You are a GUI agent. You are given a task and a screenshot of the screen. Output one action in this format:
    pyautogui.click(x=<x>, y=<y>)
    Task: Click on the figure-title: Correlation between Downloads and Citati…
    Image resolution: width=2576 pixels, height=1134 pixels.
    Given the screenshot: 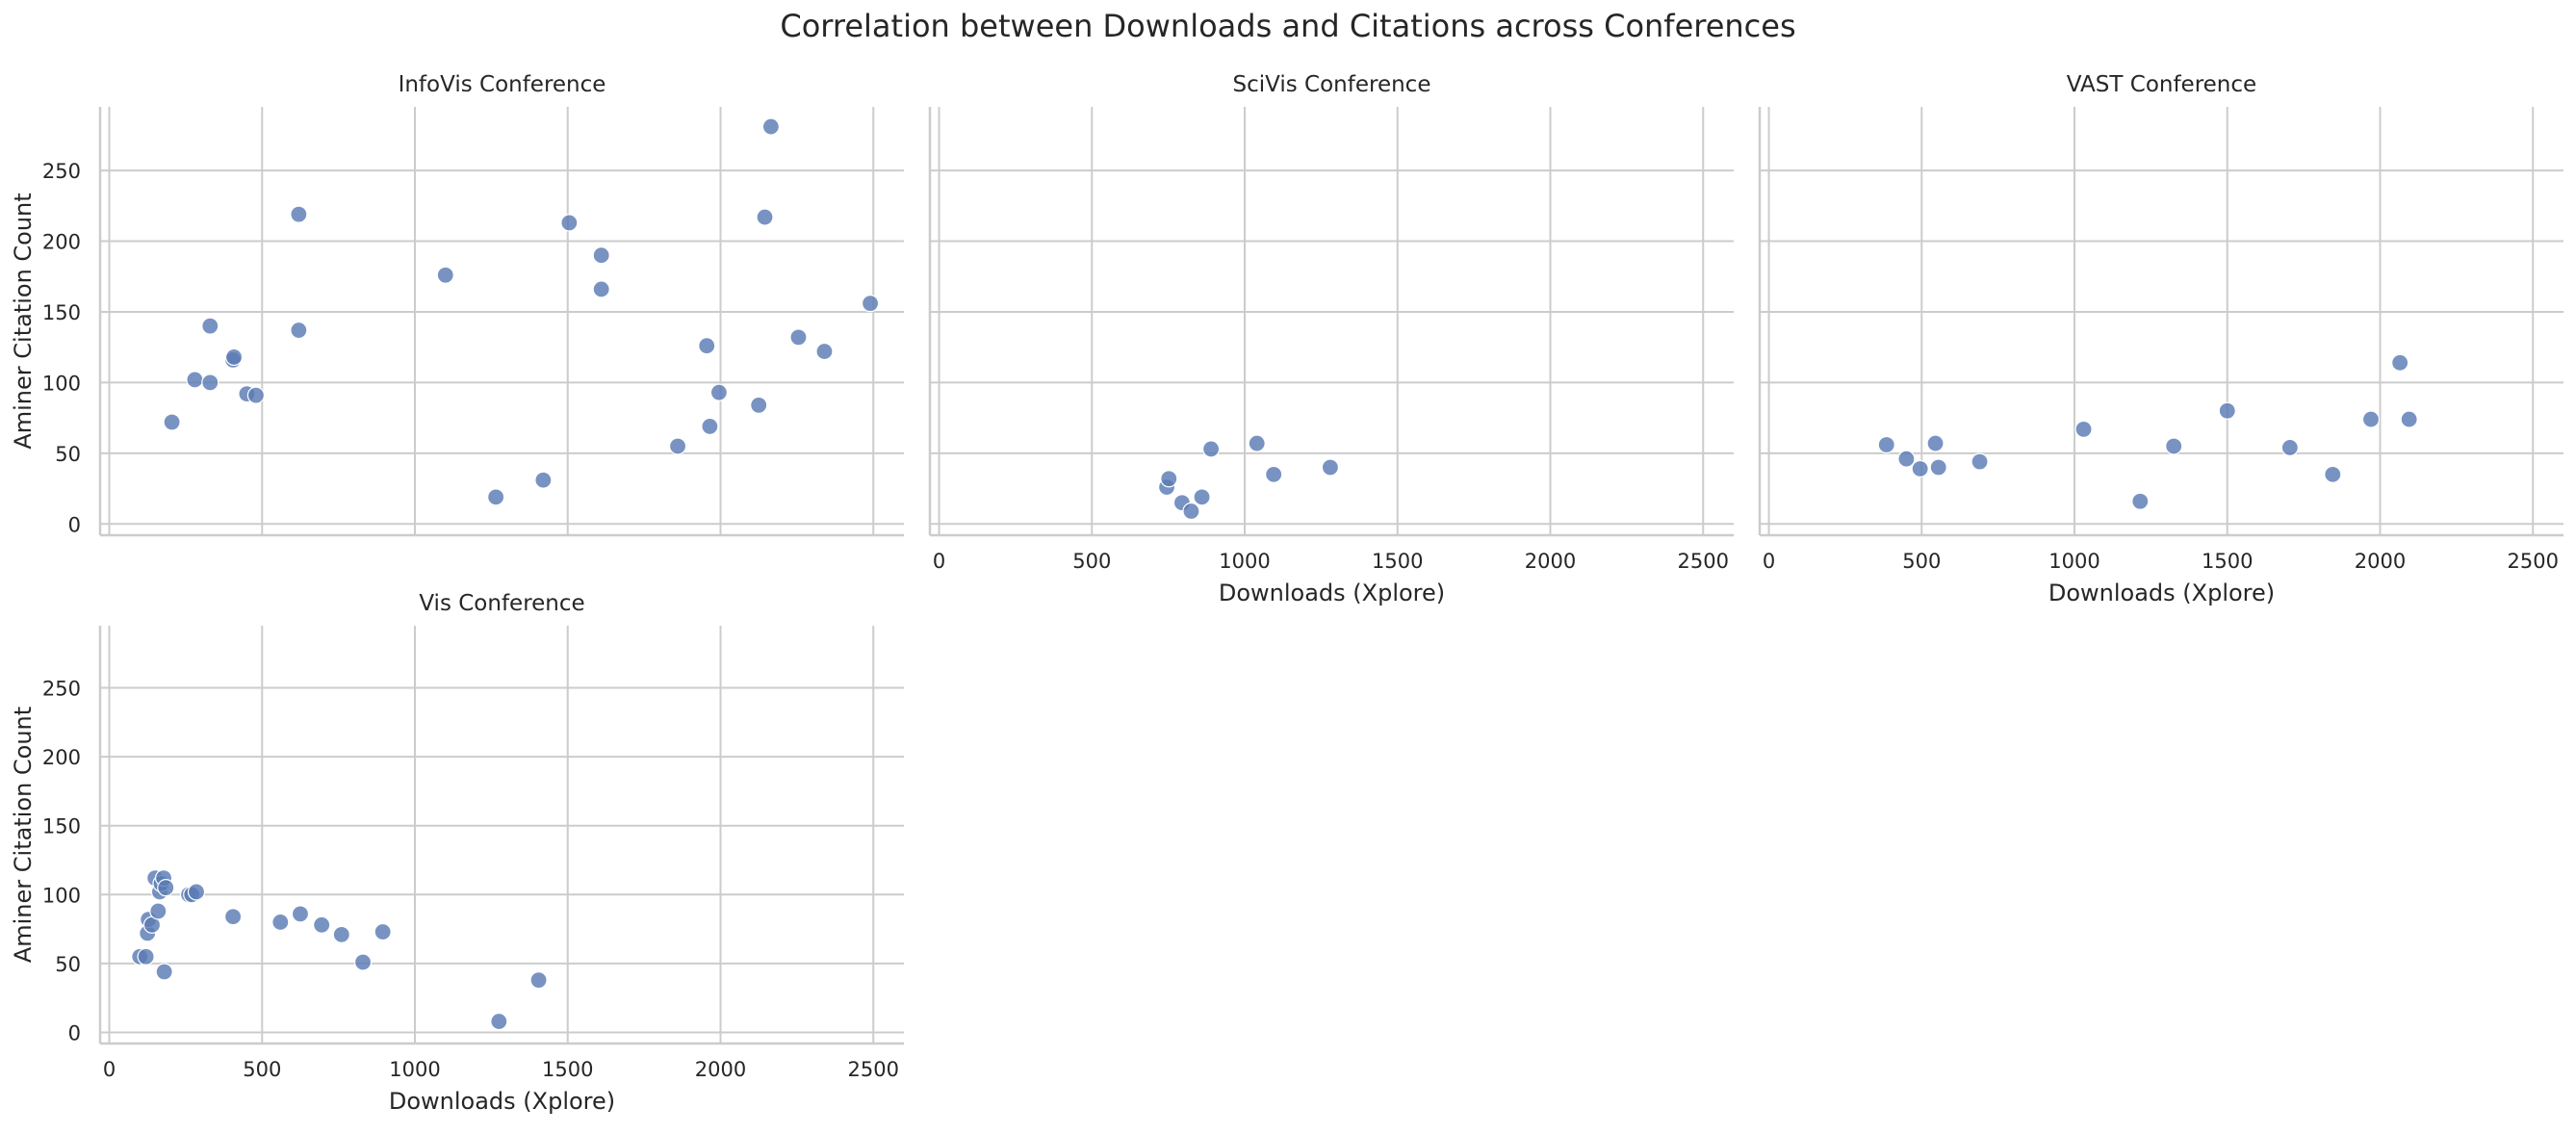 What is the action you would take?
    pyautogui.click(x=1288, y=26)
    